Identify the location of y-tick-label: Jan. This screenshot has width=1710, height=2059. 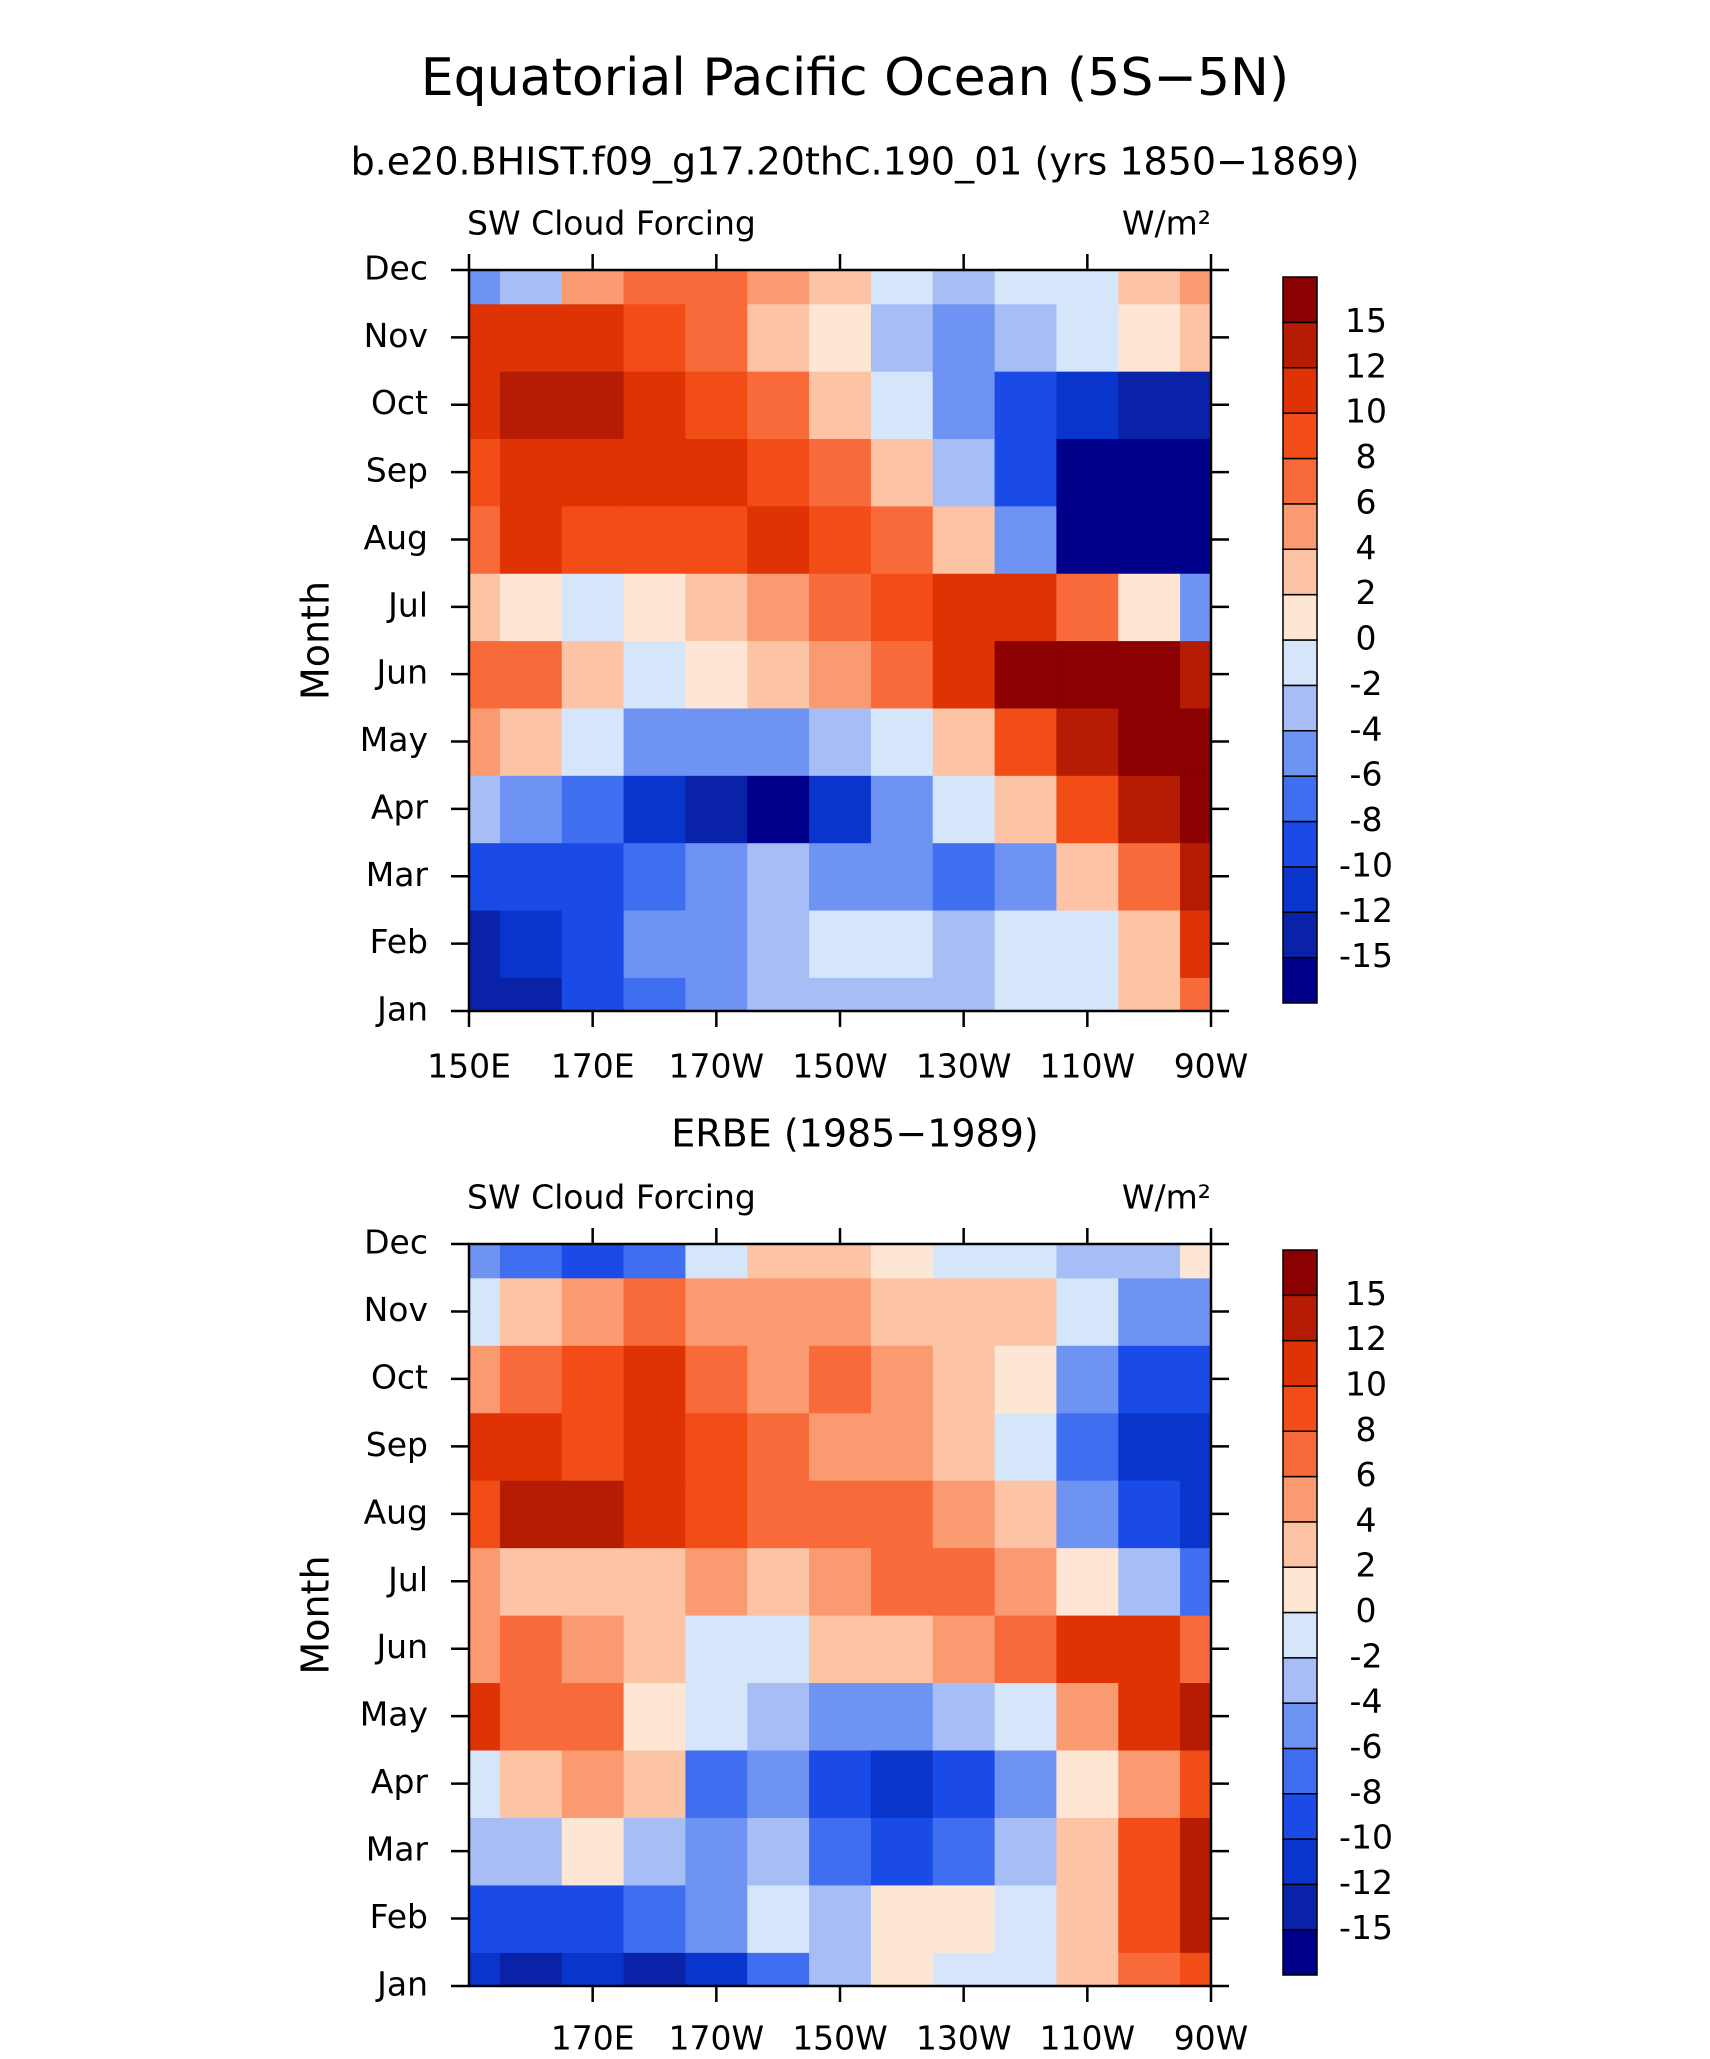
(401, 1009).